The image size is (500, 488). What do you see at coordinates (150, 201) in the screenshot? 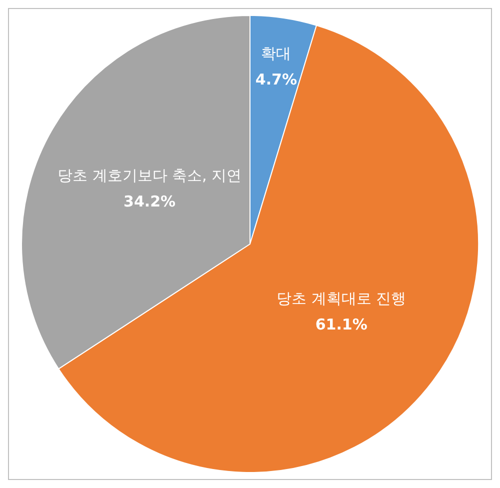
I see `data-label: 34.2%` at bounding box center [150, 201].